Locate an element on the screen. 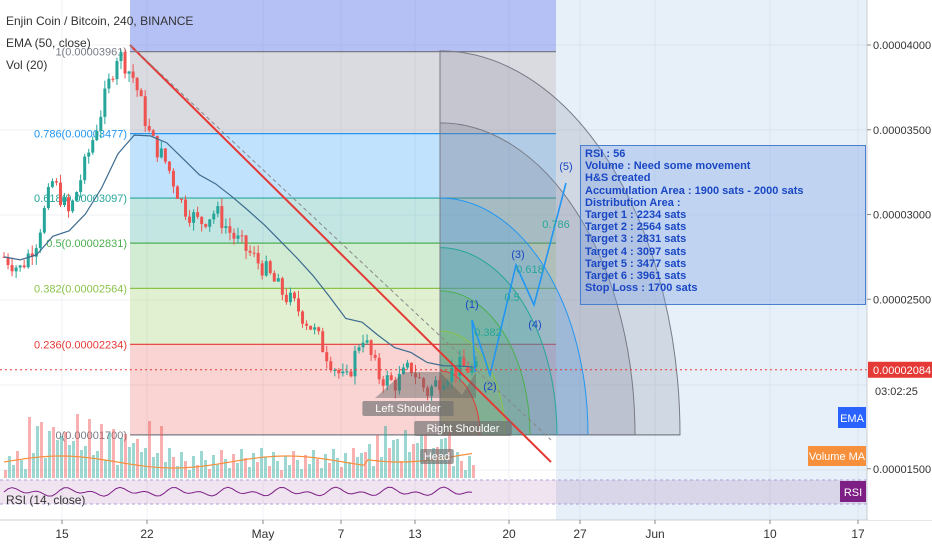  price-tag-bg is located at coordinates (900, 369).